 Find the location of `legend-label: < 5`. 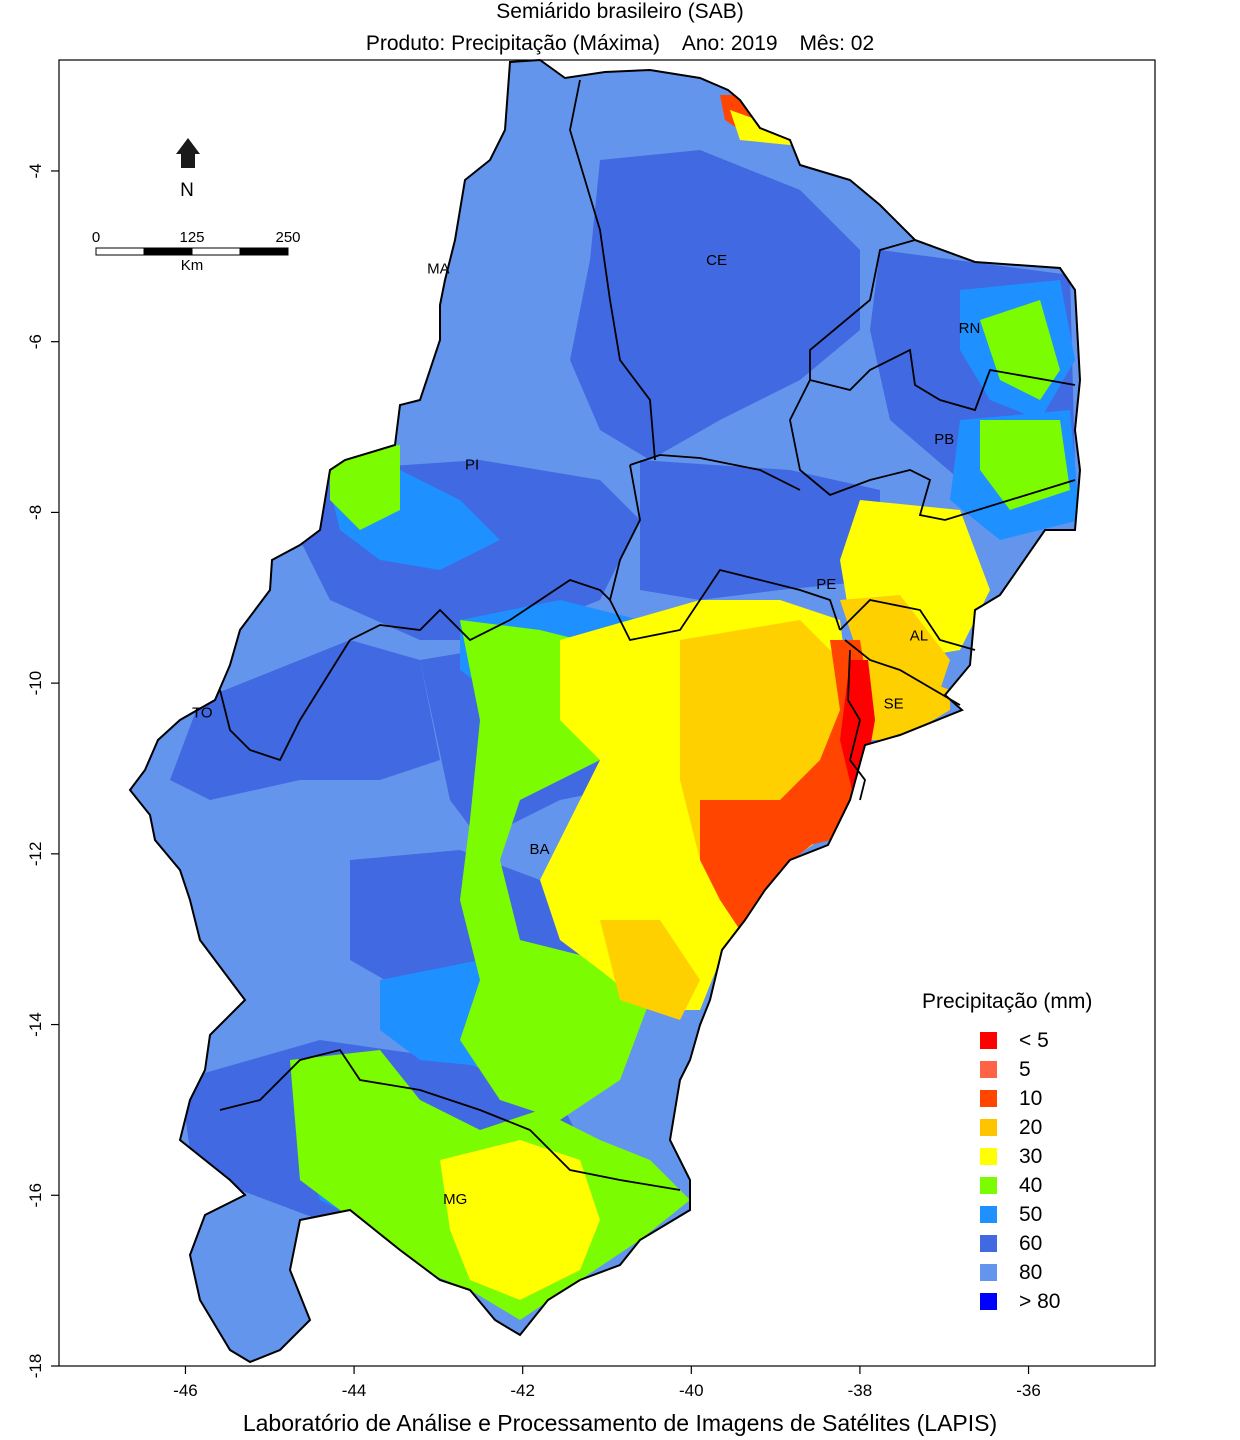

legend-label: < 5 is located at coordinates (1034, 1040).